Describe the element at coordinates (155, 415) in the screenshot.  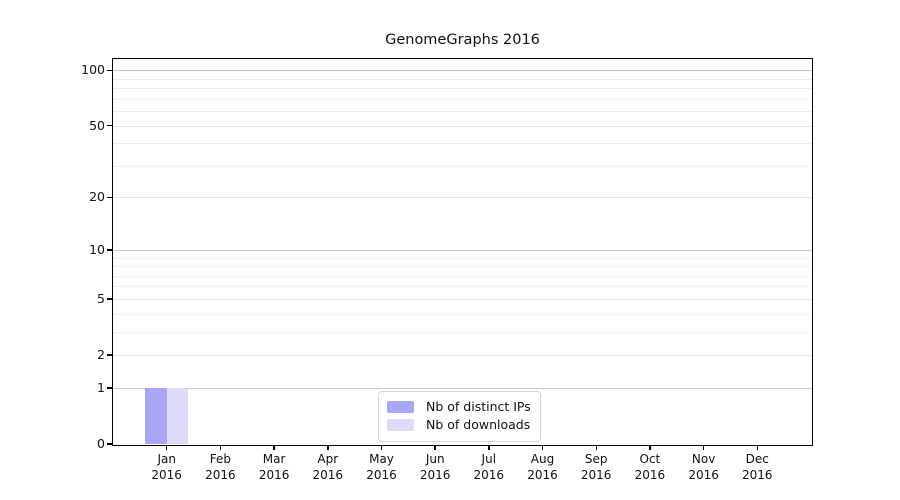
I see `bar-nb-of-distinct-ips-jan-2016` at that location.